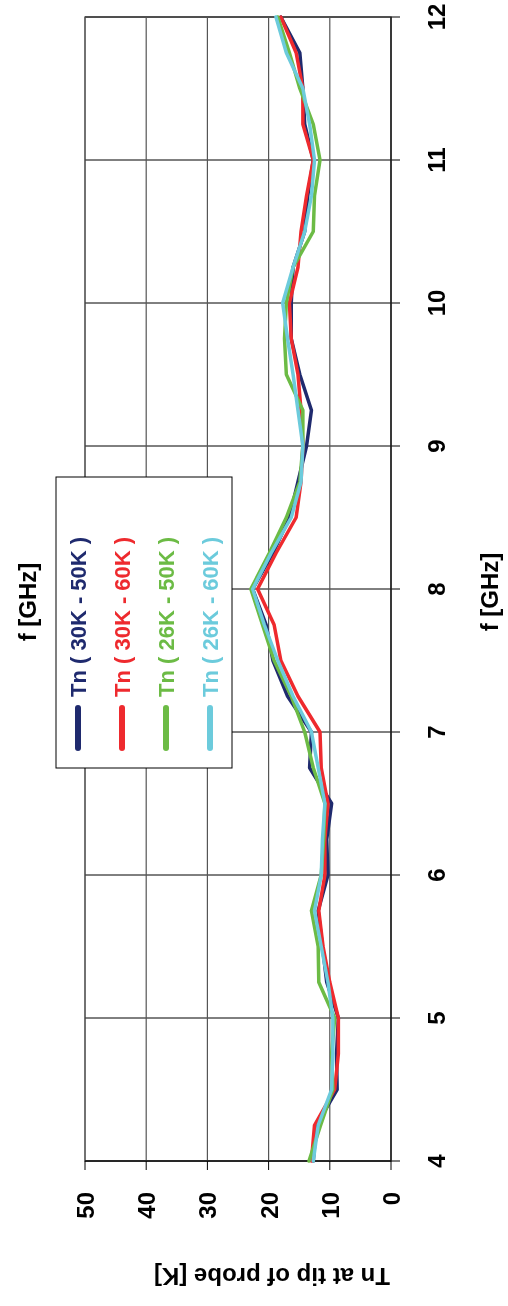 This screenshot has height=1306, width=508. What do you see at coordinates (436, 1160) in the screenshot?
I see `y-tick-label: 4` at bounding box center [436, 1160].